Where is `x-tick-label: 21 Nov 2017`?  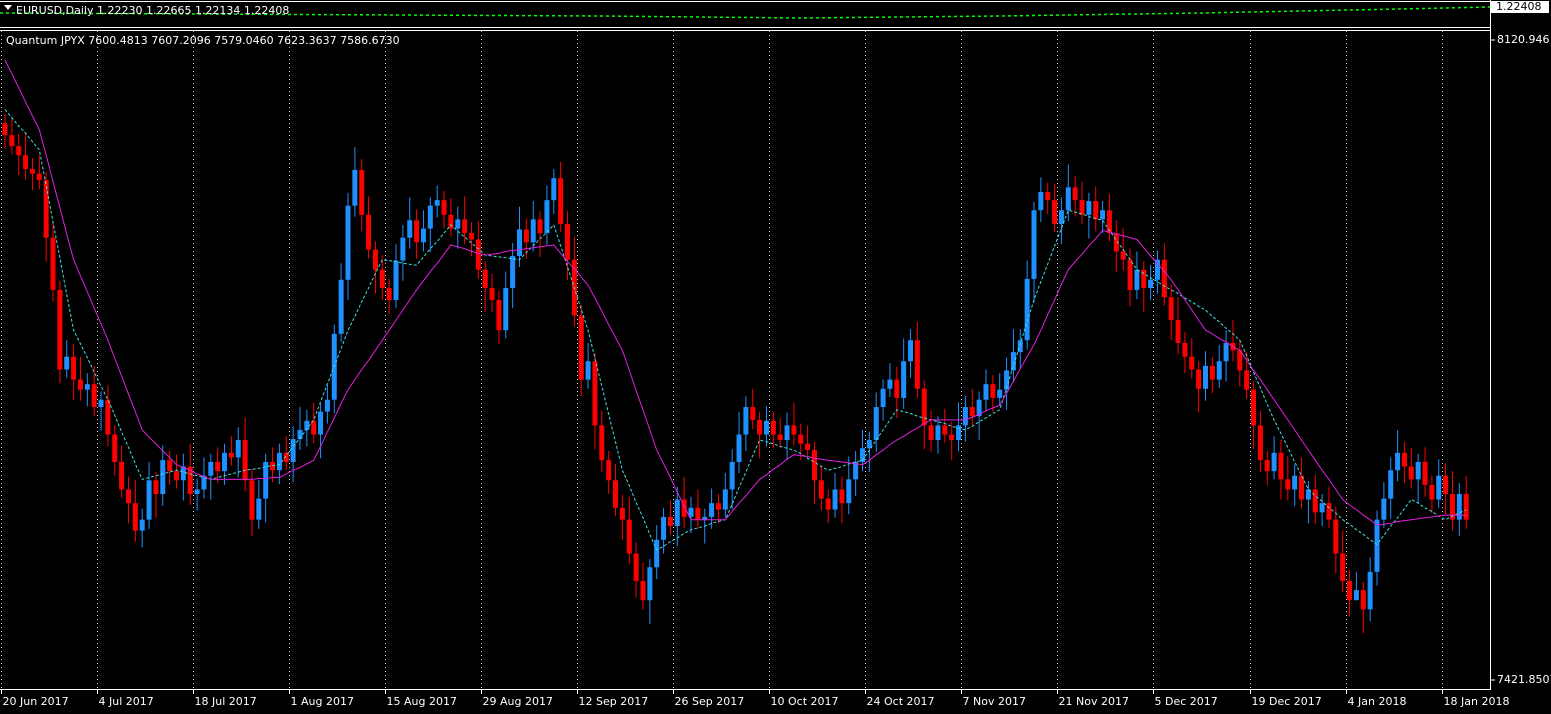 x-tick-label: 21 Nov 2017 is located at coordinates (1094, 701).